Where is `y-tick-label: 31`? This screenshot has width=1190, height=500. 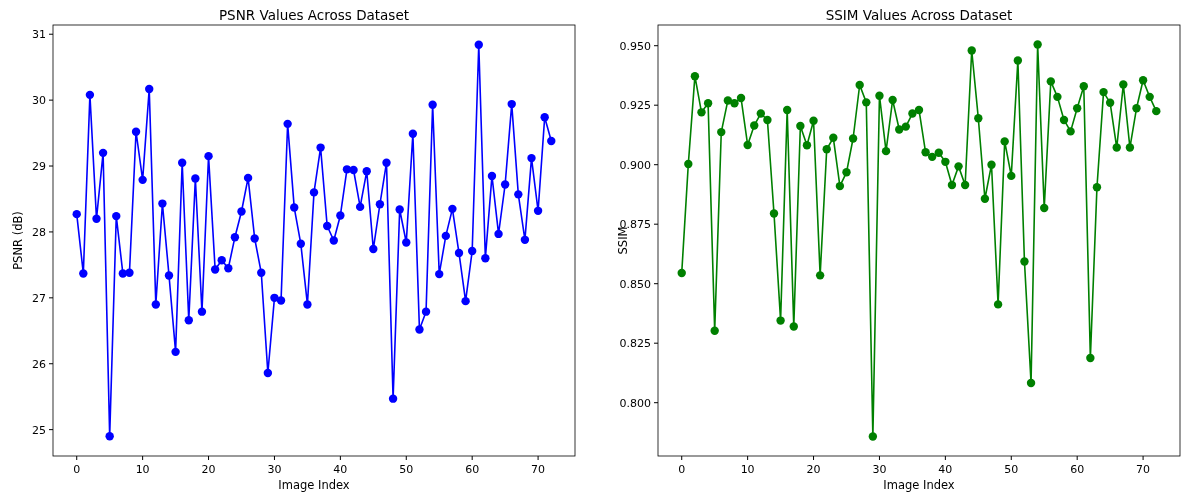 y-tick-label: 31 is located at coordinates (39, 35).